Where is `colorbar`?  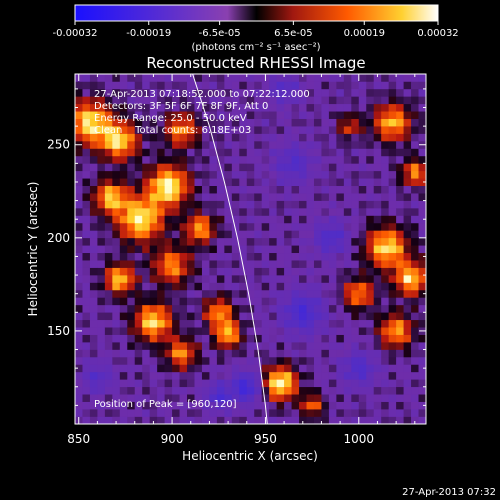 colorbar is located at coordinates (256, 13).